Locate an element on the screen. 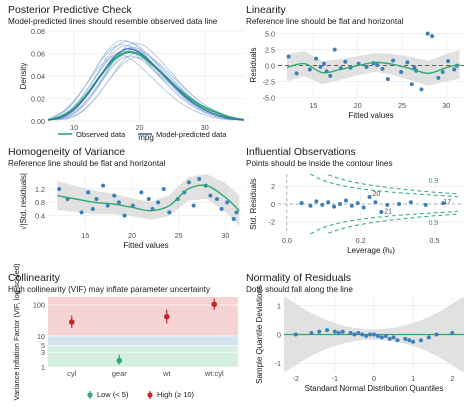 This screenshot has width=474, height=414. homogeneity-y-tick-label: 0.4 is located at coordinates (40, 215).